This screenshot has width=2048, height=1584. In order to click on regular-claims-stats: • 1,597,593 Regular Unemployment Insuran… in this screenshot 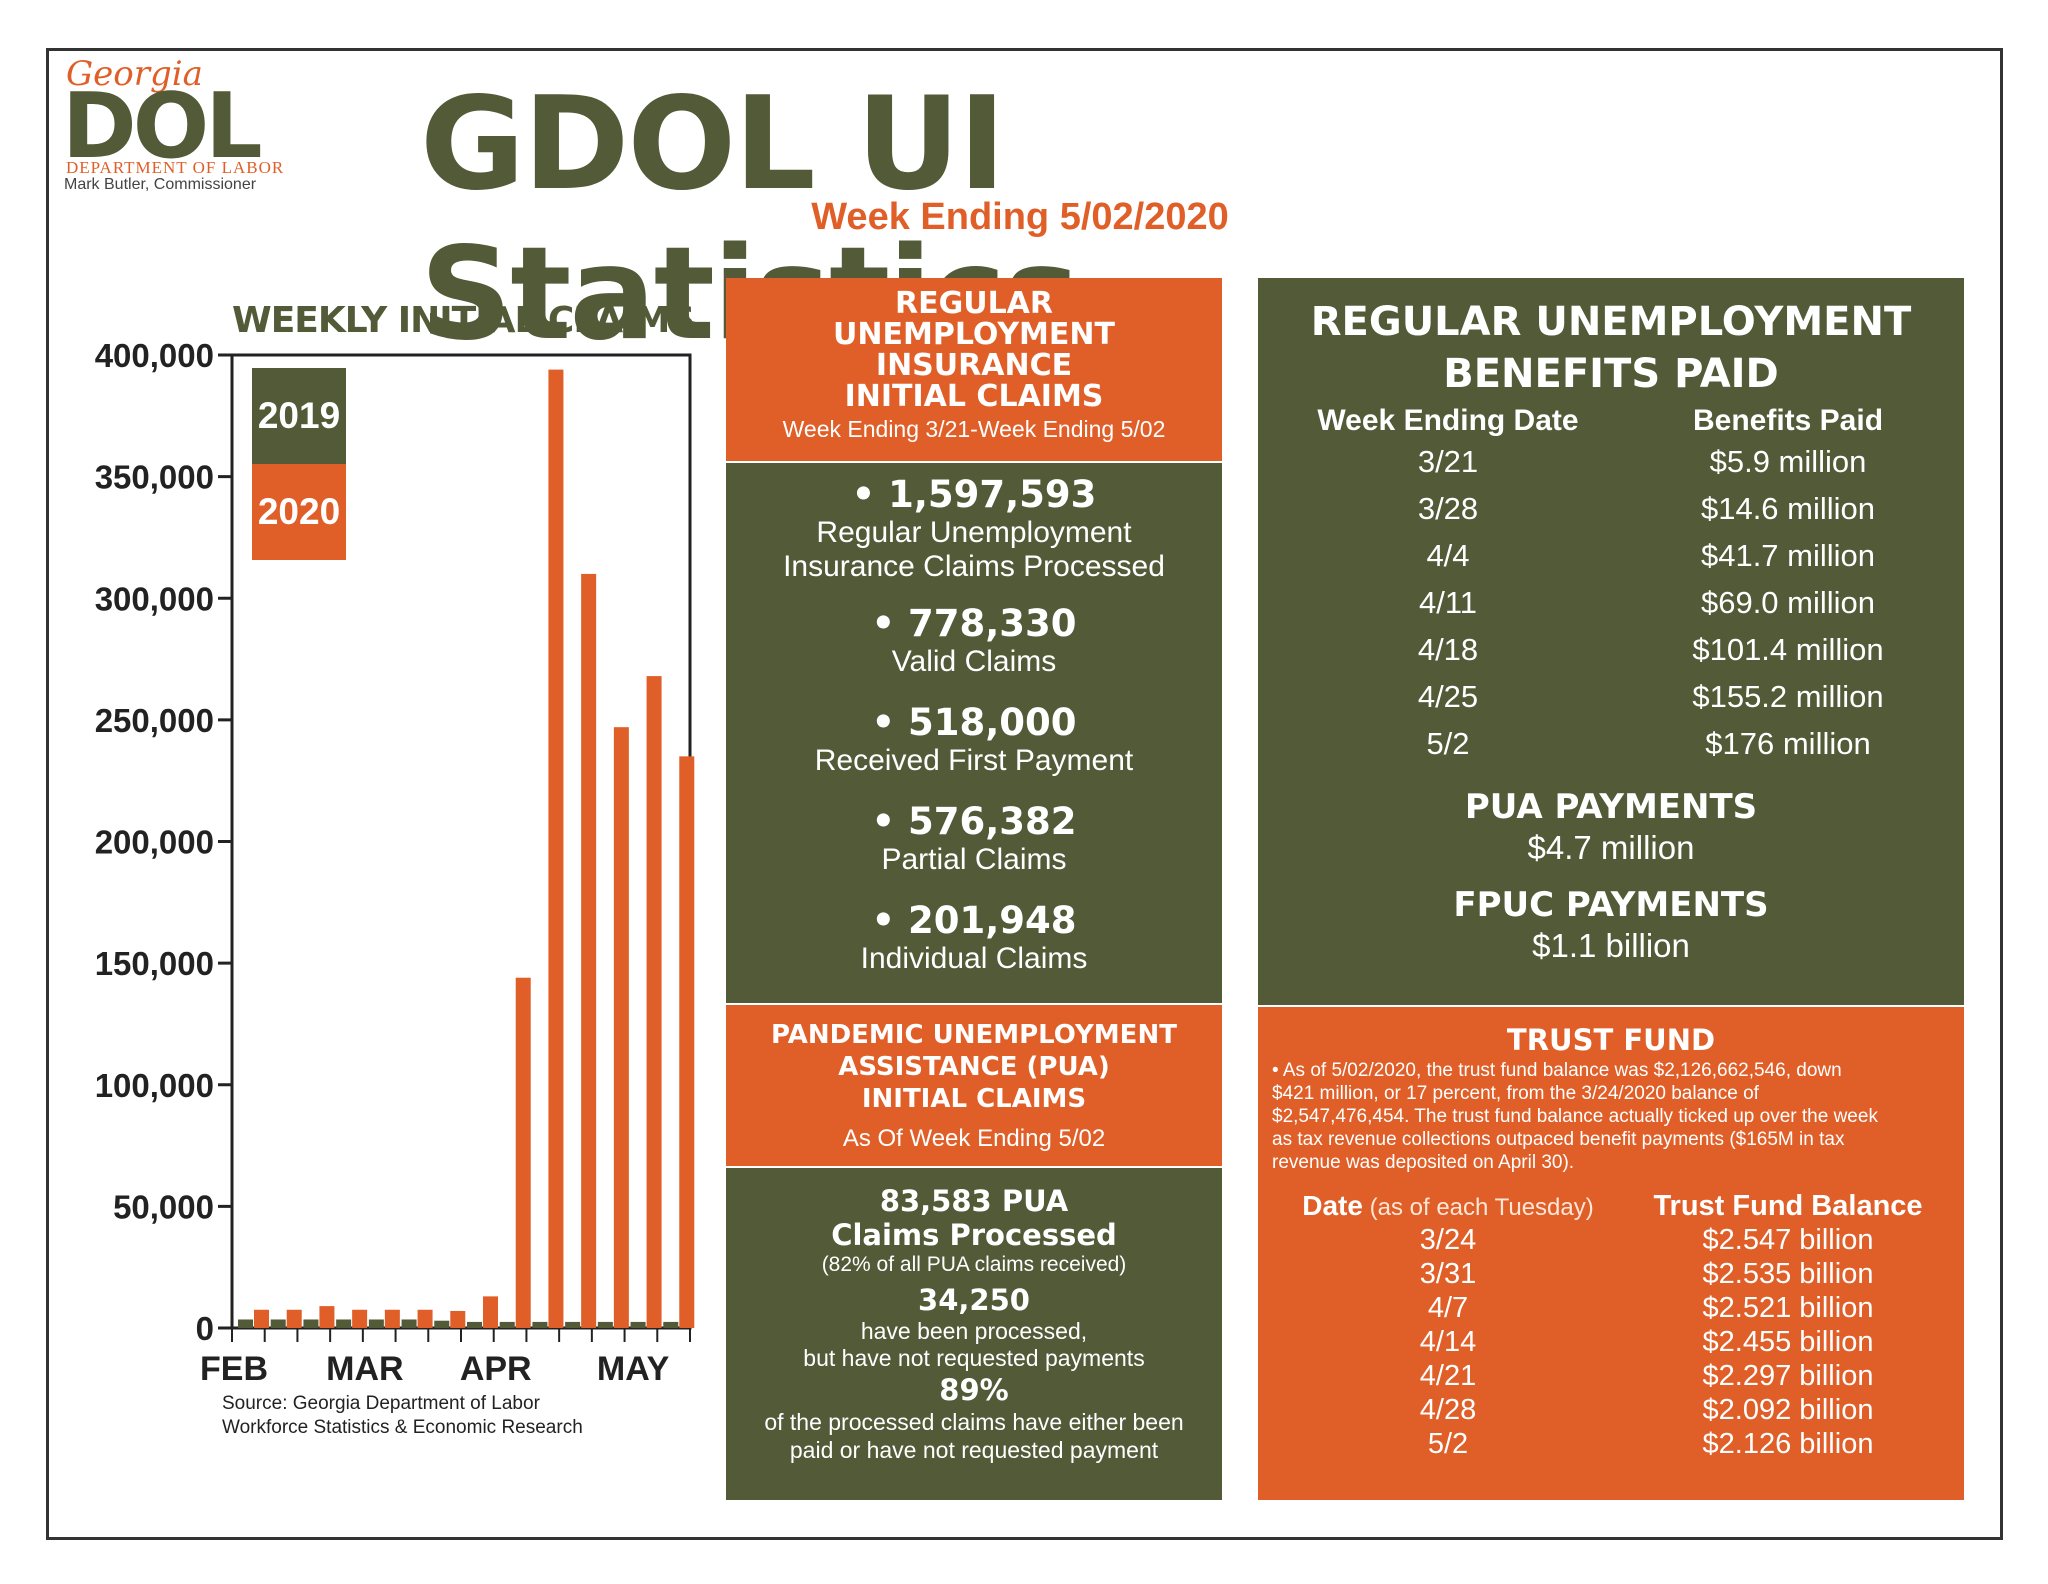, I will do `click(974, 733)`.